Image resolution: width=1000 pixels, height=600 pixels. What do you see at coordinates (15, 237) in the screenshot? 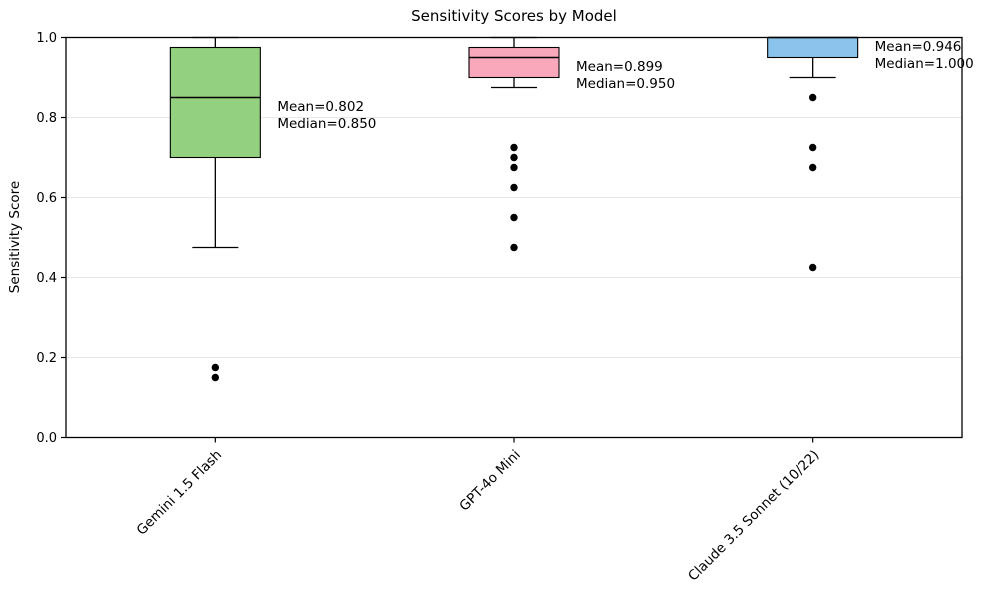
I see `y-axis-label: Sensitivity Score` at bounding box center [15, 237].